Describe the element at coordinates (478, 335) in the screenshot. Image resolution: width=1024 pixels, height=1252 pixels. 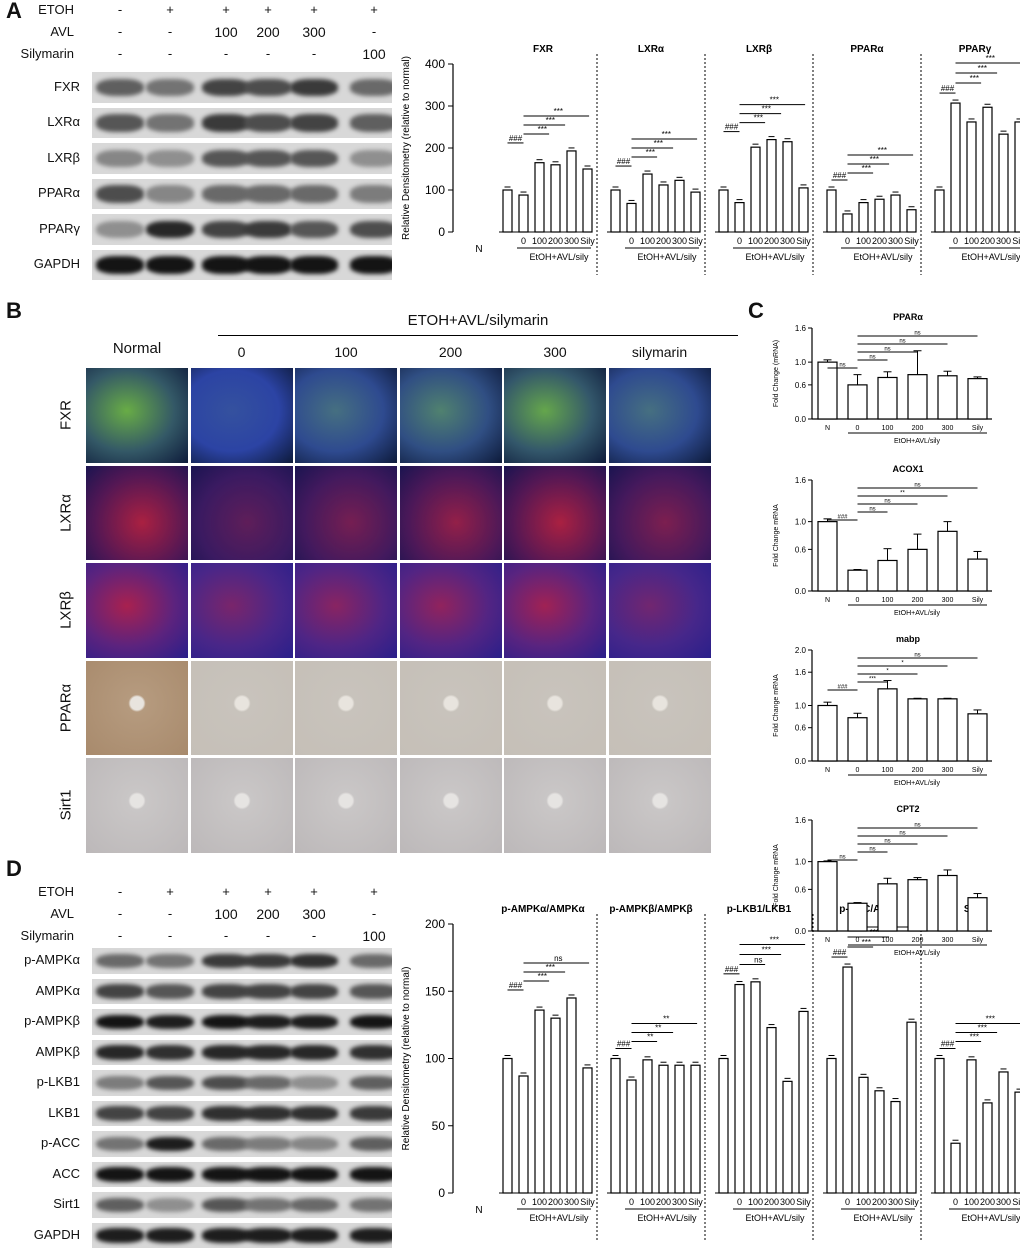
I see `panel-b-header-line` at that location.